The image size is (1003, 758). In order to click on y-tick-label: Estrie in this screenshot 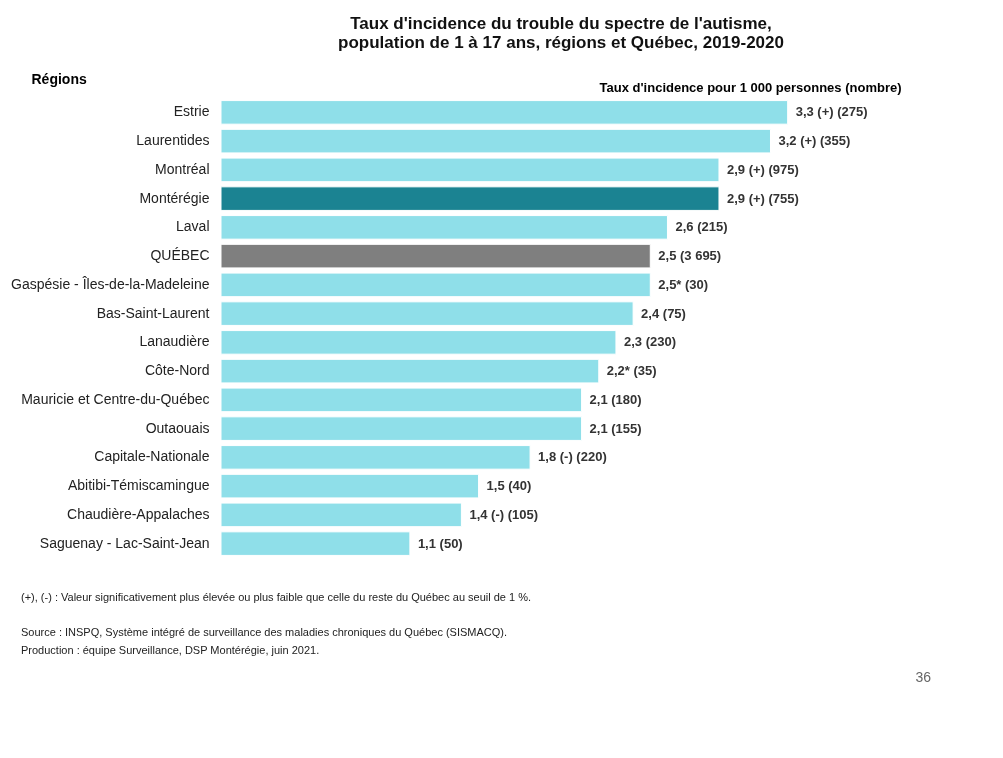, I will do `click(191, 111)`.